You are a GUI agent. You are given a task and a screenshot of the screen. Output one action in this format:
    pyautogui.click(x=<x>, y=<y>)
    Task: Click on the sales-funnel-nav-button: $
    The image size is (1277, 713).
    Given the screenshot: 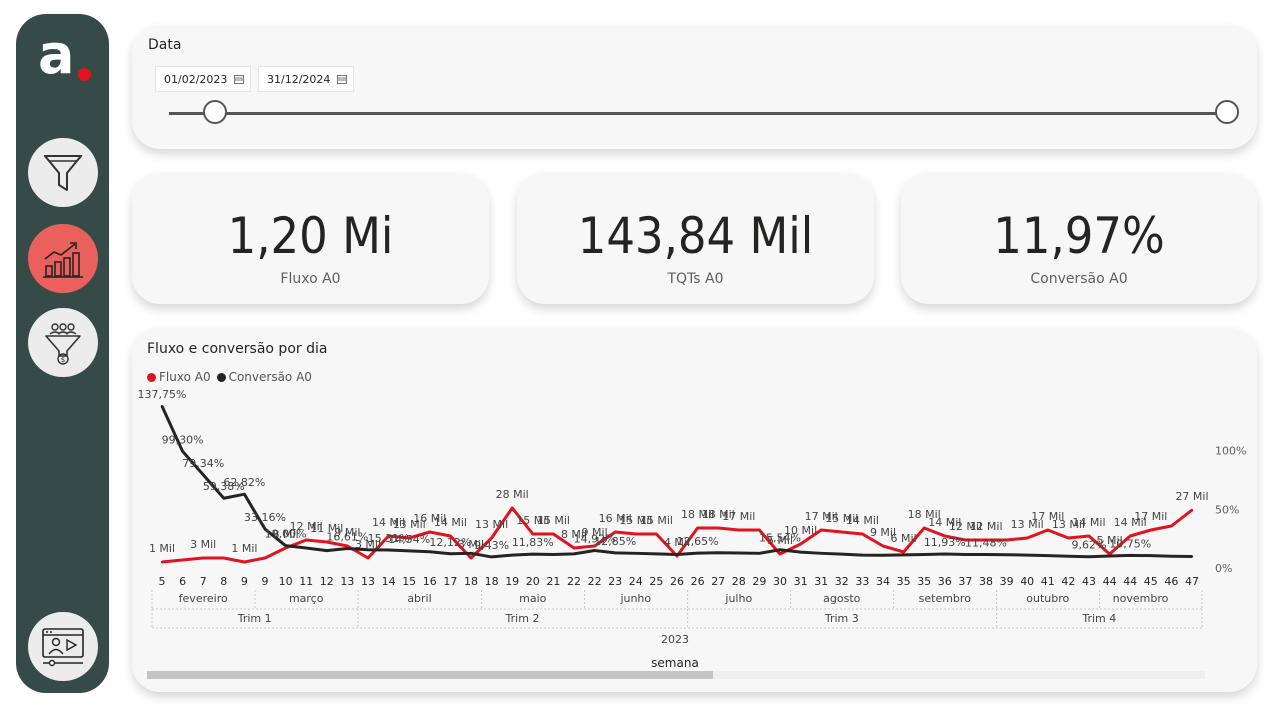 What is the action you would take?
    pyautogui.click(x=63, y=342)
    